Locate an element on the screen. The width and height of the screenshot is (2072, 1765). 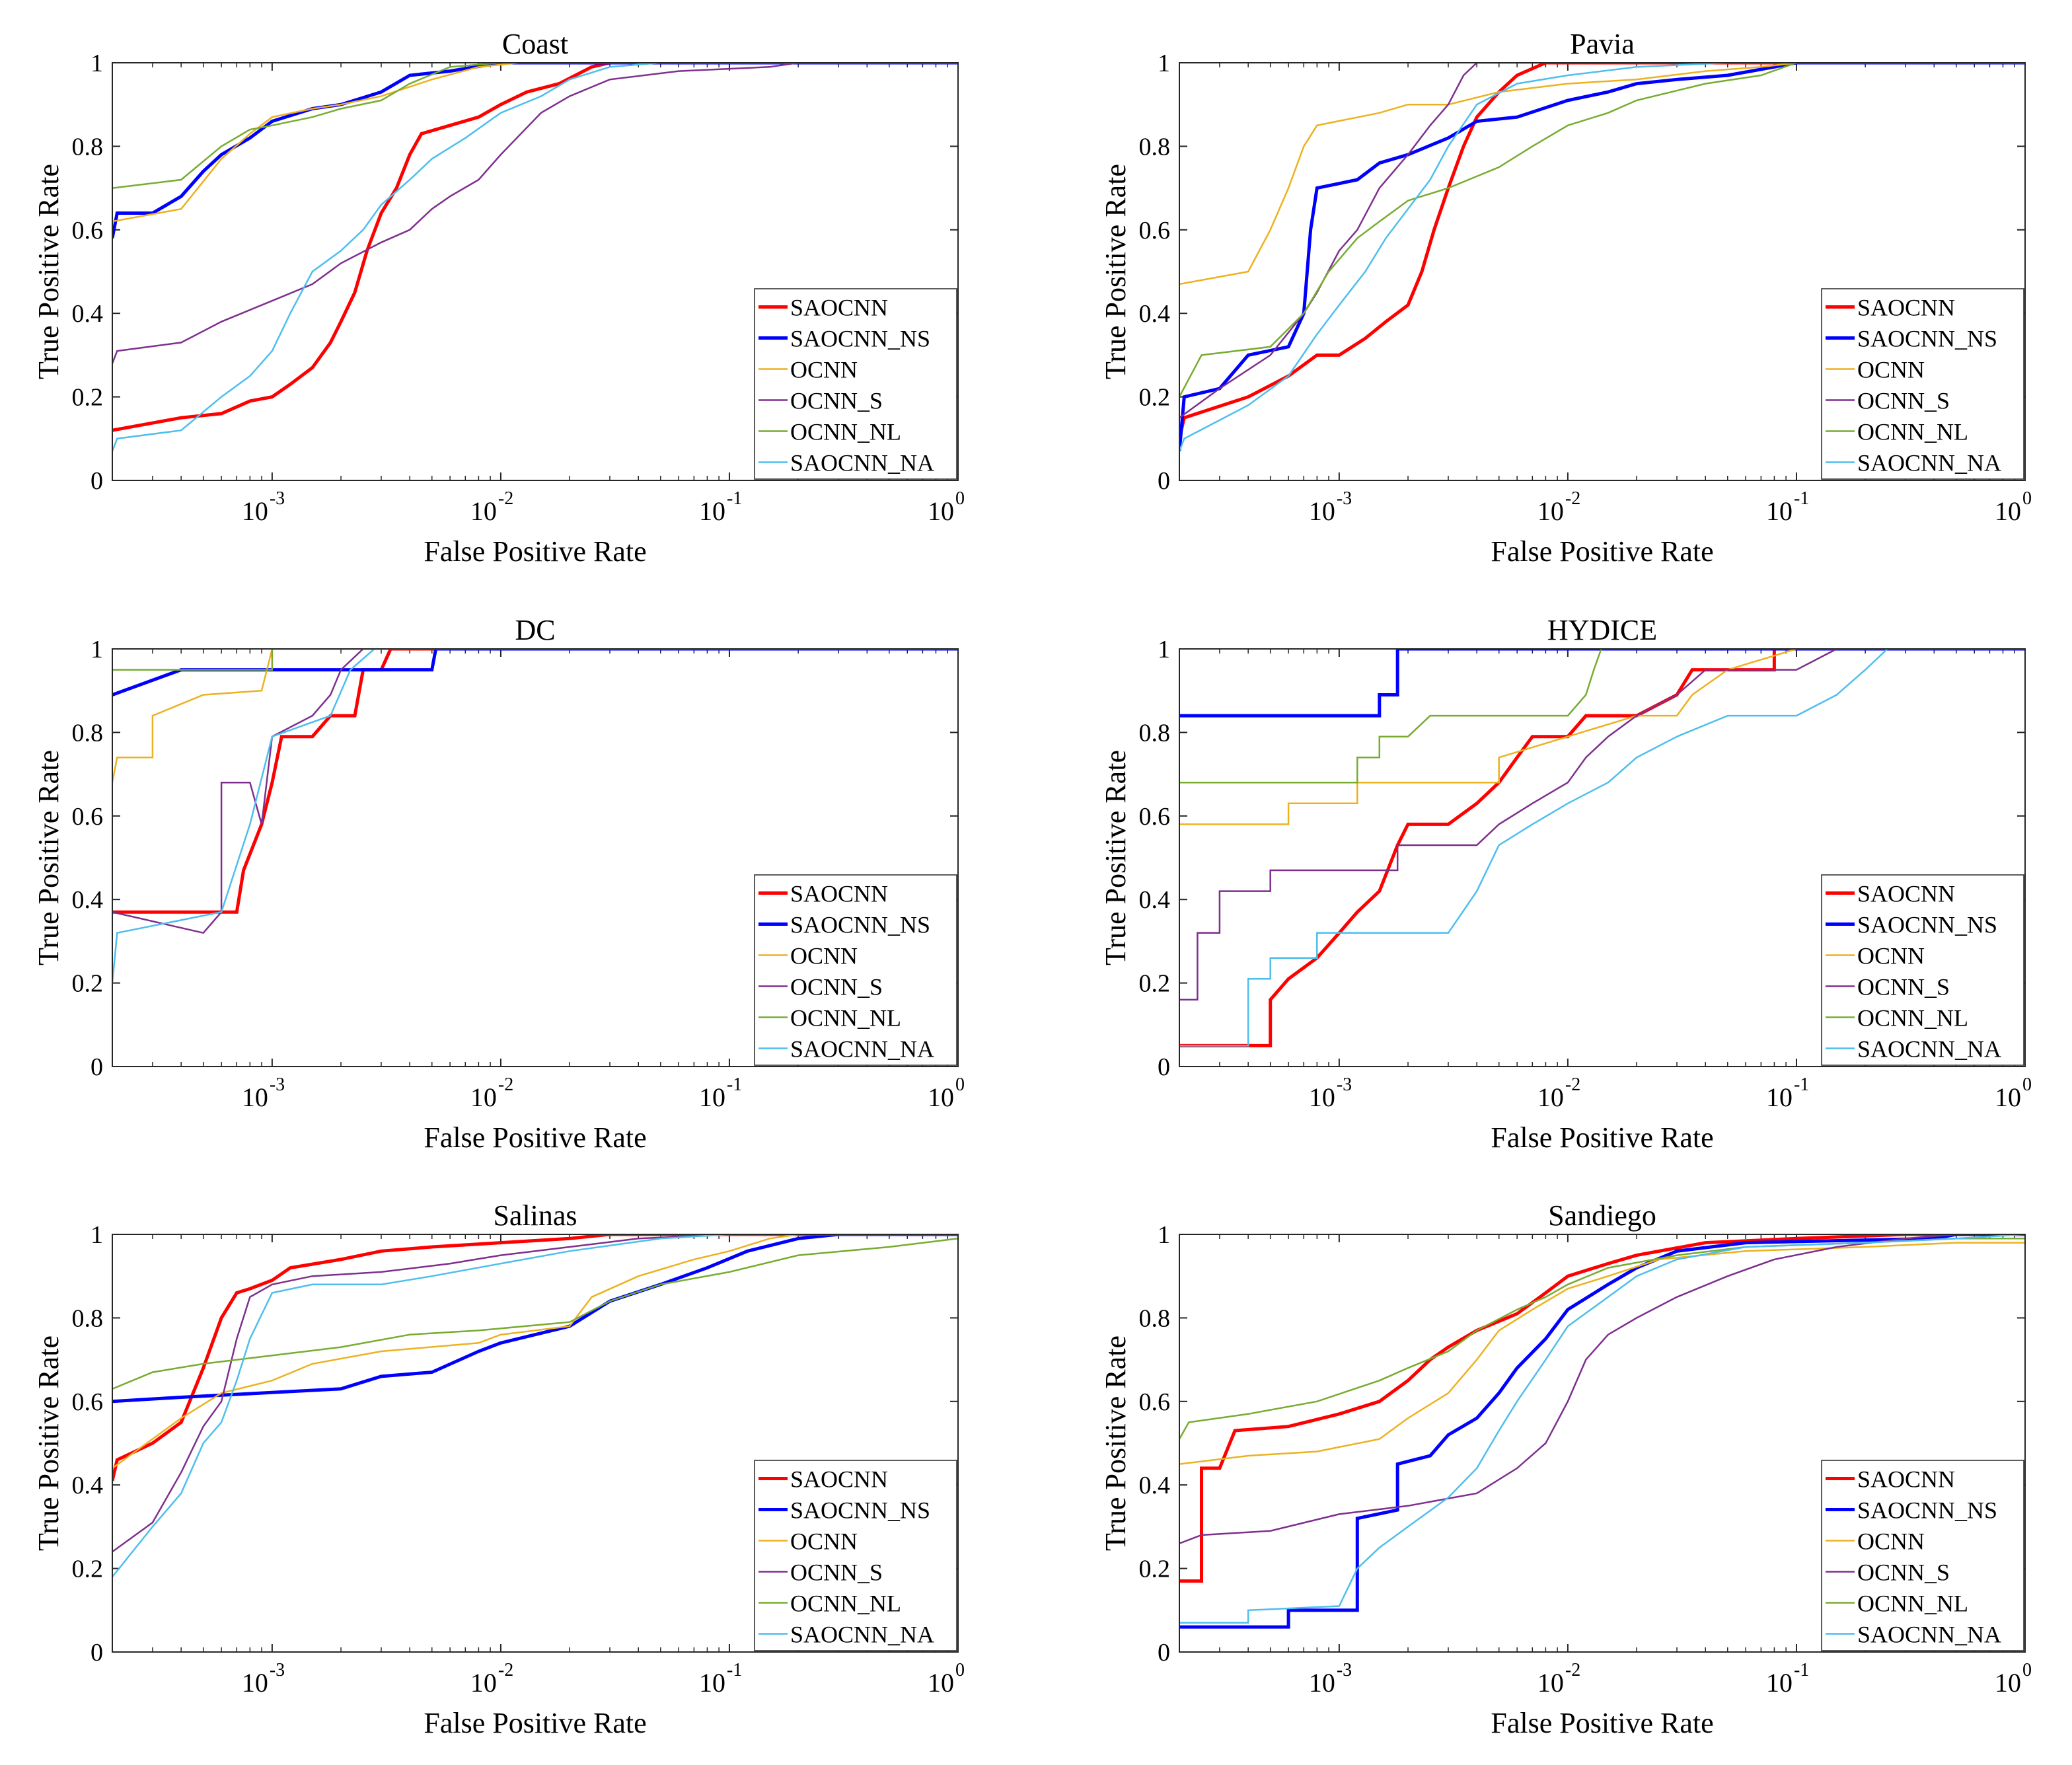
x-tick-label: 10 -3 is located at coordinates (1330, 1679).